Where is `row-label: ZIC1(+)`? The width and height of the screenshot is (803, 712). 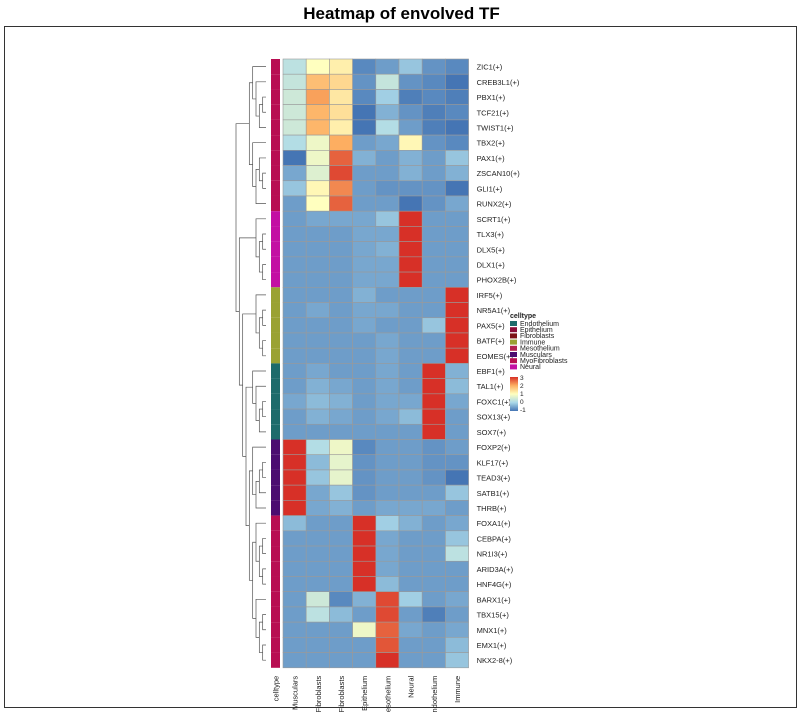 row-label: ZIC1(+) is located at coordinates (490, 67).